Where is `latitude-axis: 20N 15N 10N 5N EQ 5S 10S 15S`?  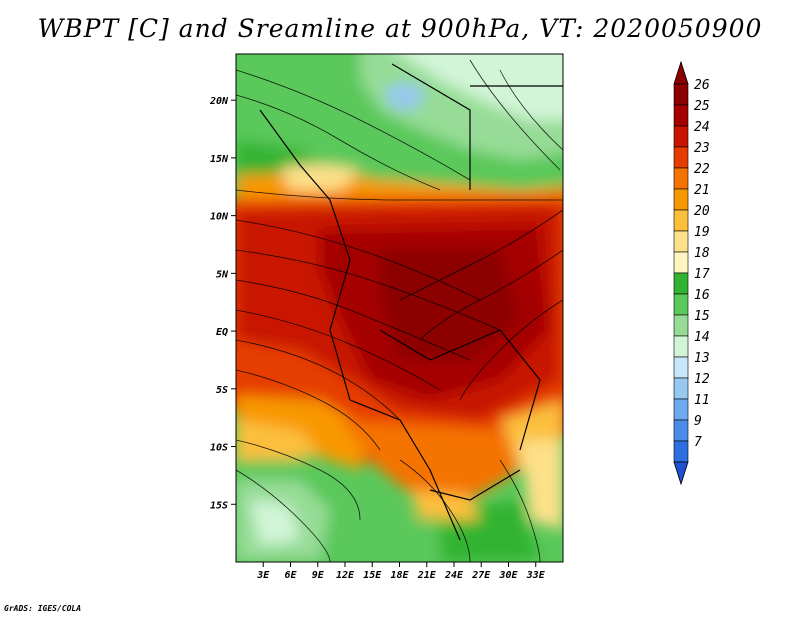 latitude-axis: 20N 15N 10N 5N EQ 5S 10S 15S is located at coordinates (222, 303).